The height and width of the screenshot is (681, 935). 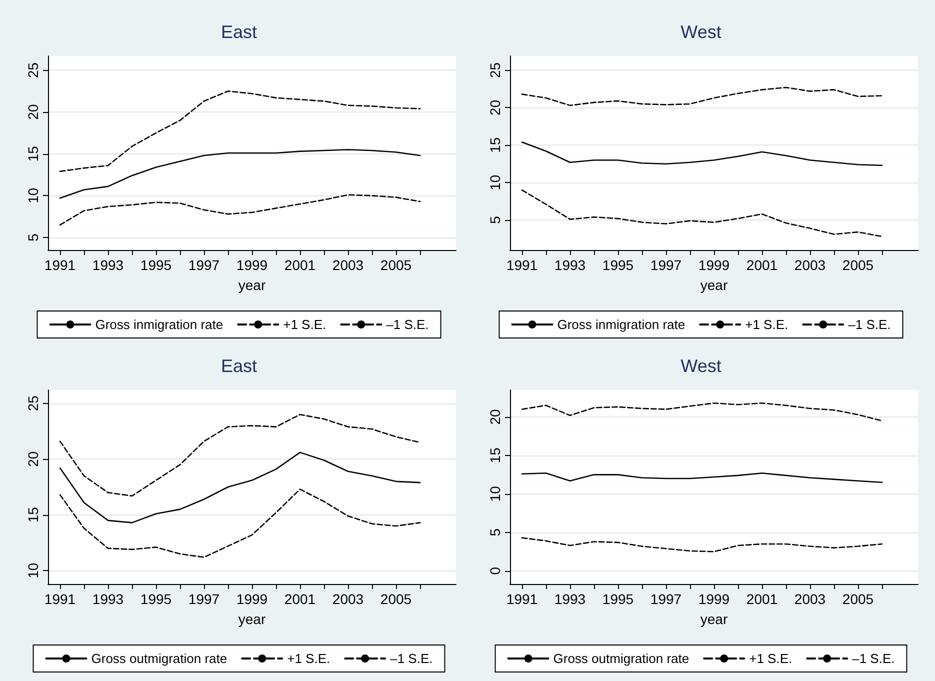 What do you see at coordinates (495, 570) in the screenshot?
I see `y-tick-label: 0` at bounding box center [495, 570].